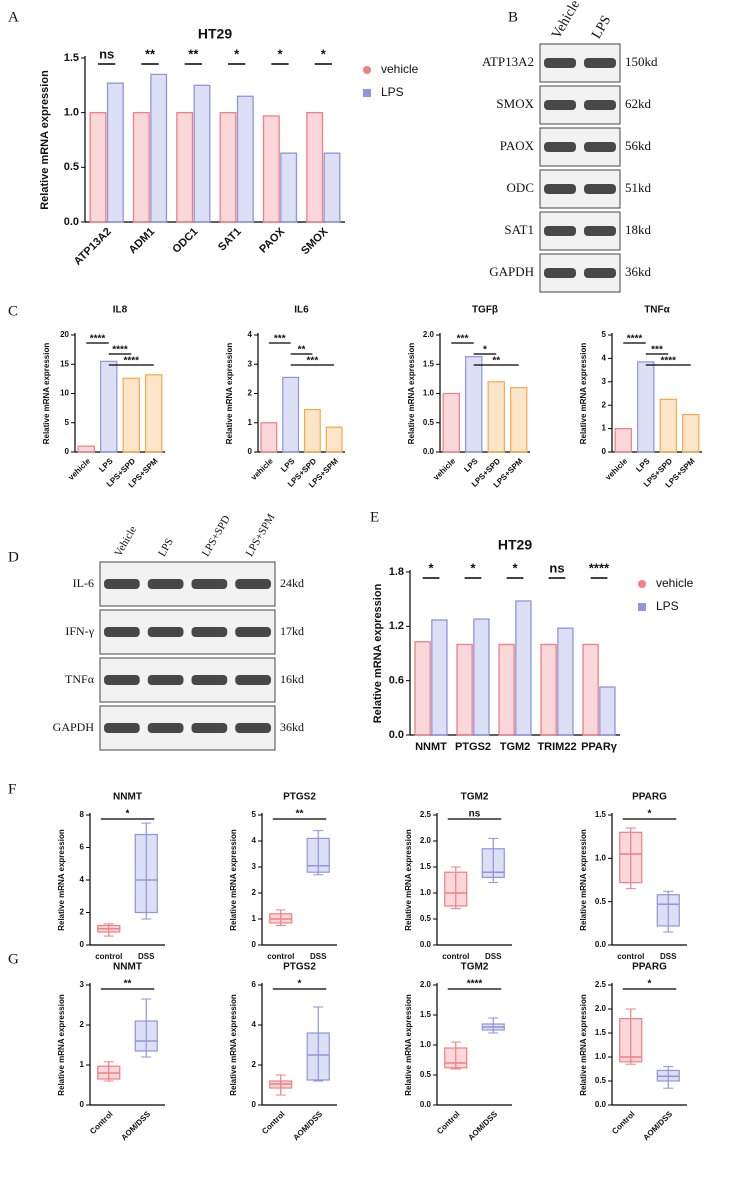 The image size is (741, 1180). I want to click on lane-label: Vehicle, so click(125, 541).